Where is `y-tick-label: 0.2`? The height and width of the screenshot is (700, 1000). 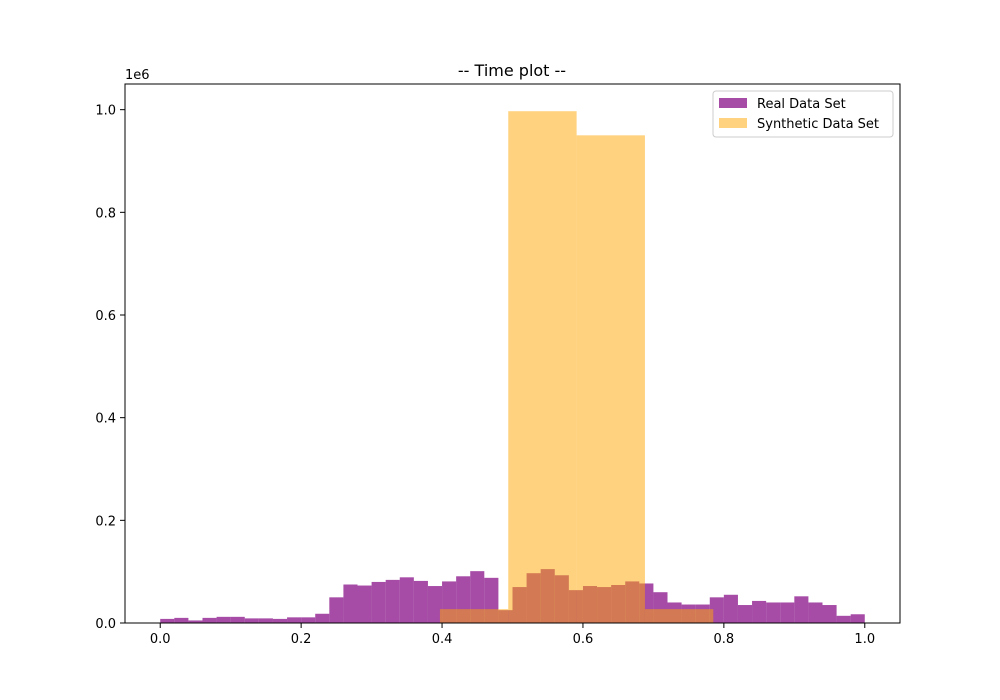 y-tick-label: 0.2 is located at coordinates (105, 521).